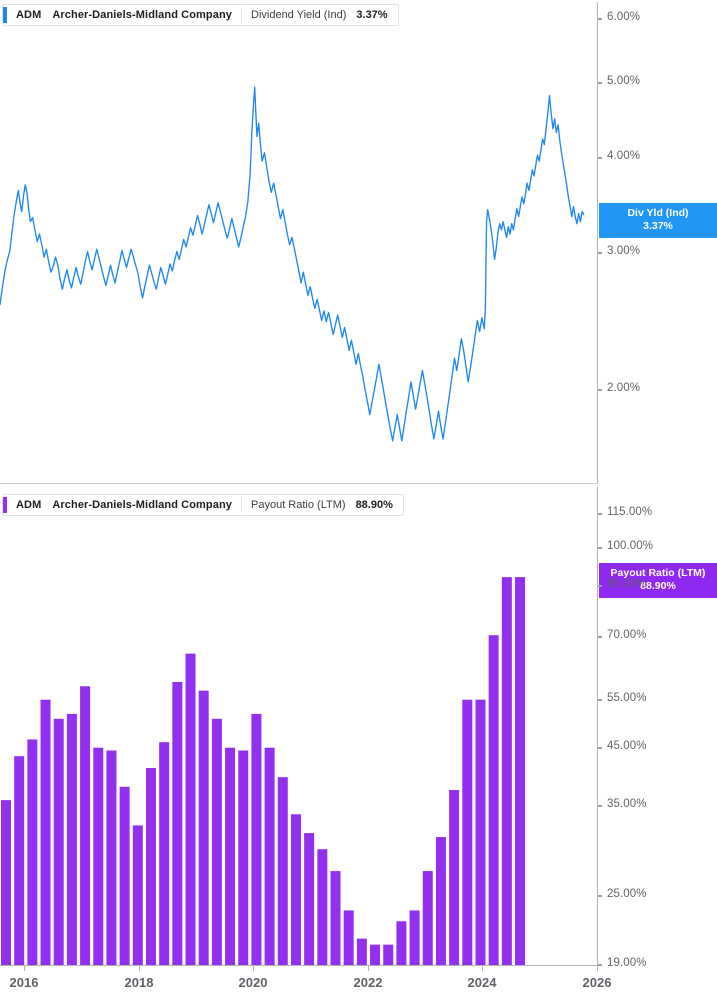 The height and width of the screenshot is (1005, 717). Describe the element at coordinates (624, 388) in the screenshot. I see `y-axis-tick-label: 2.00%` at that location.